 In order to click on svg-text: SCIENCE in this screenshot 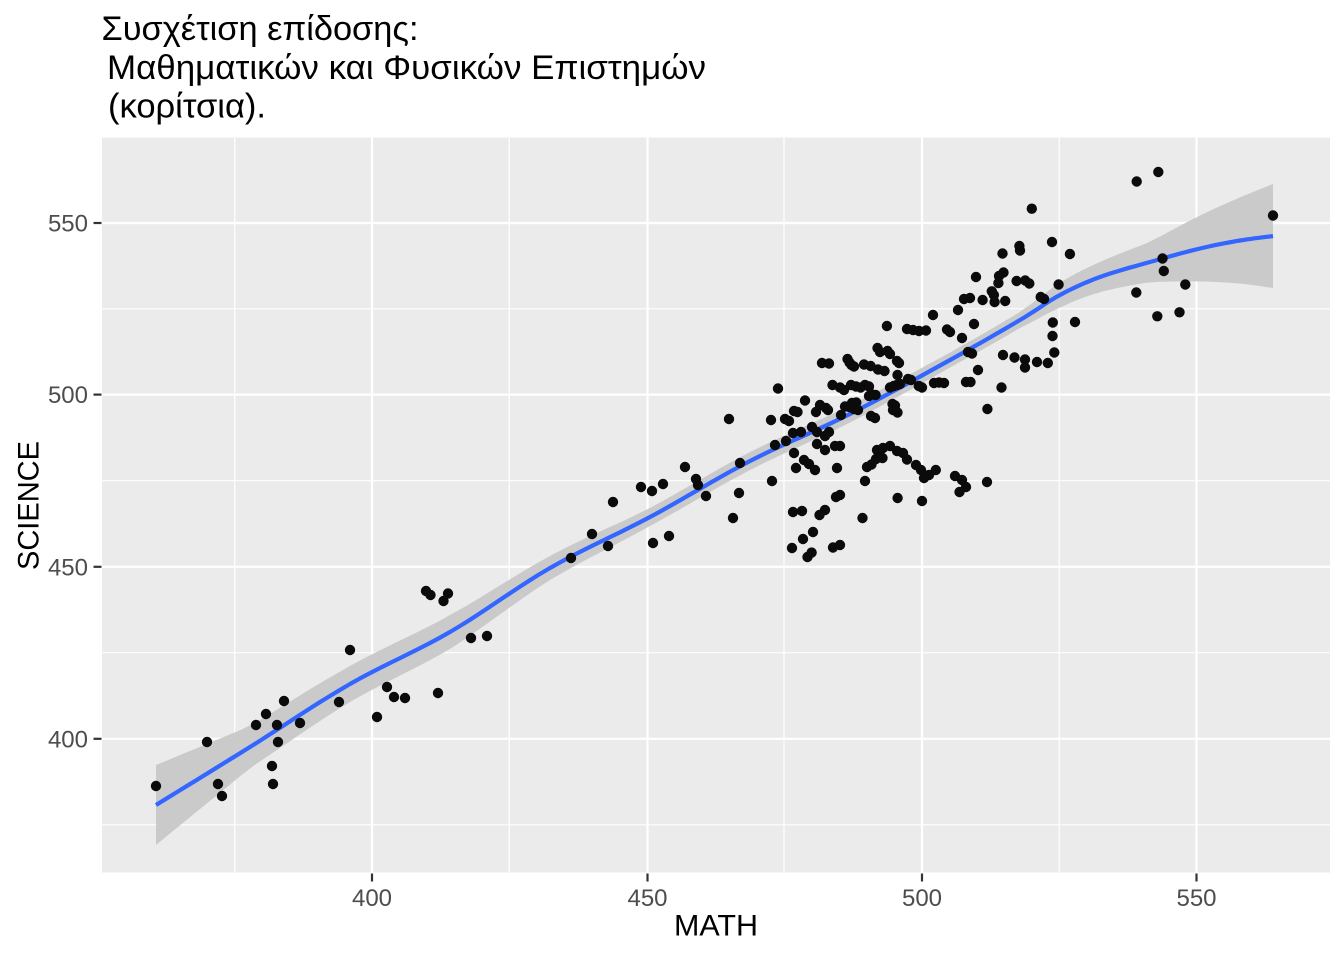, I will do `click(29, 505)`.